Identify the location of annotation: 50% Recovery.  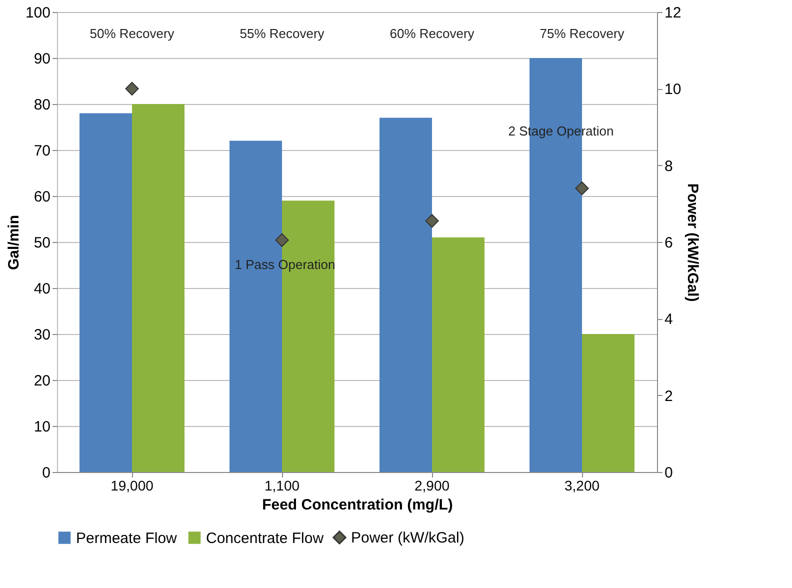
(132, 33).